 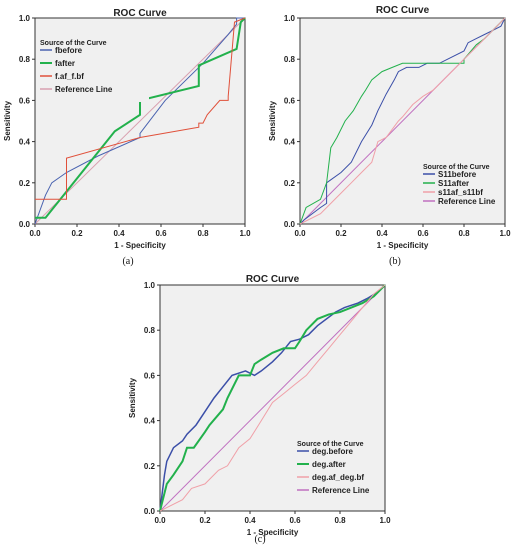 I want to click on panel-caption: (c), so click(x=259, y=539).